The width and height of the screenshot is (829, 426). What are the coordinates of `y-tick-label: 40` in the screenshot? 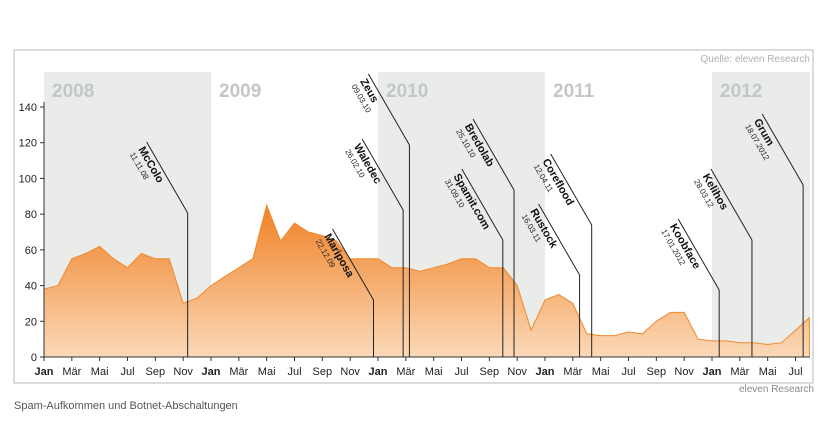 It's located at (31, 287).